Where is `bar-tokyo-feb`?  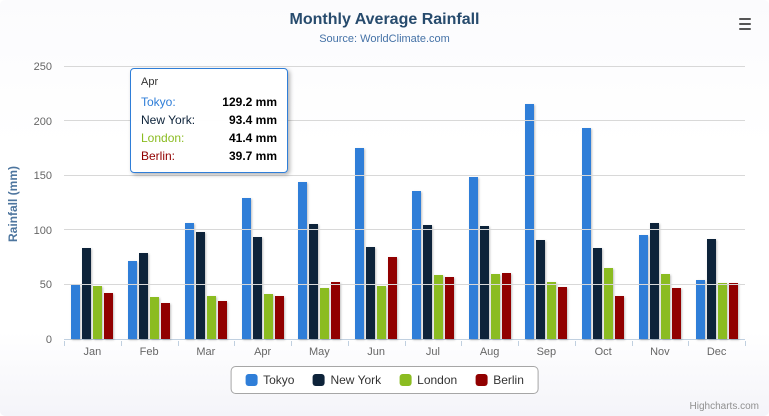 bar-tokyo-feb is located at coordinates (133, 300).